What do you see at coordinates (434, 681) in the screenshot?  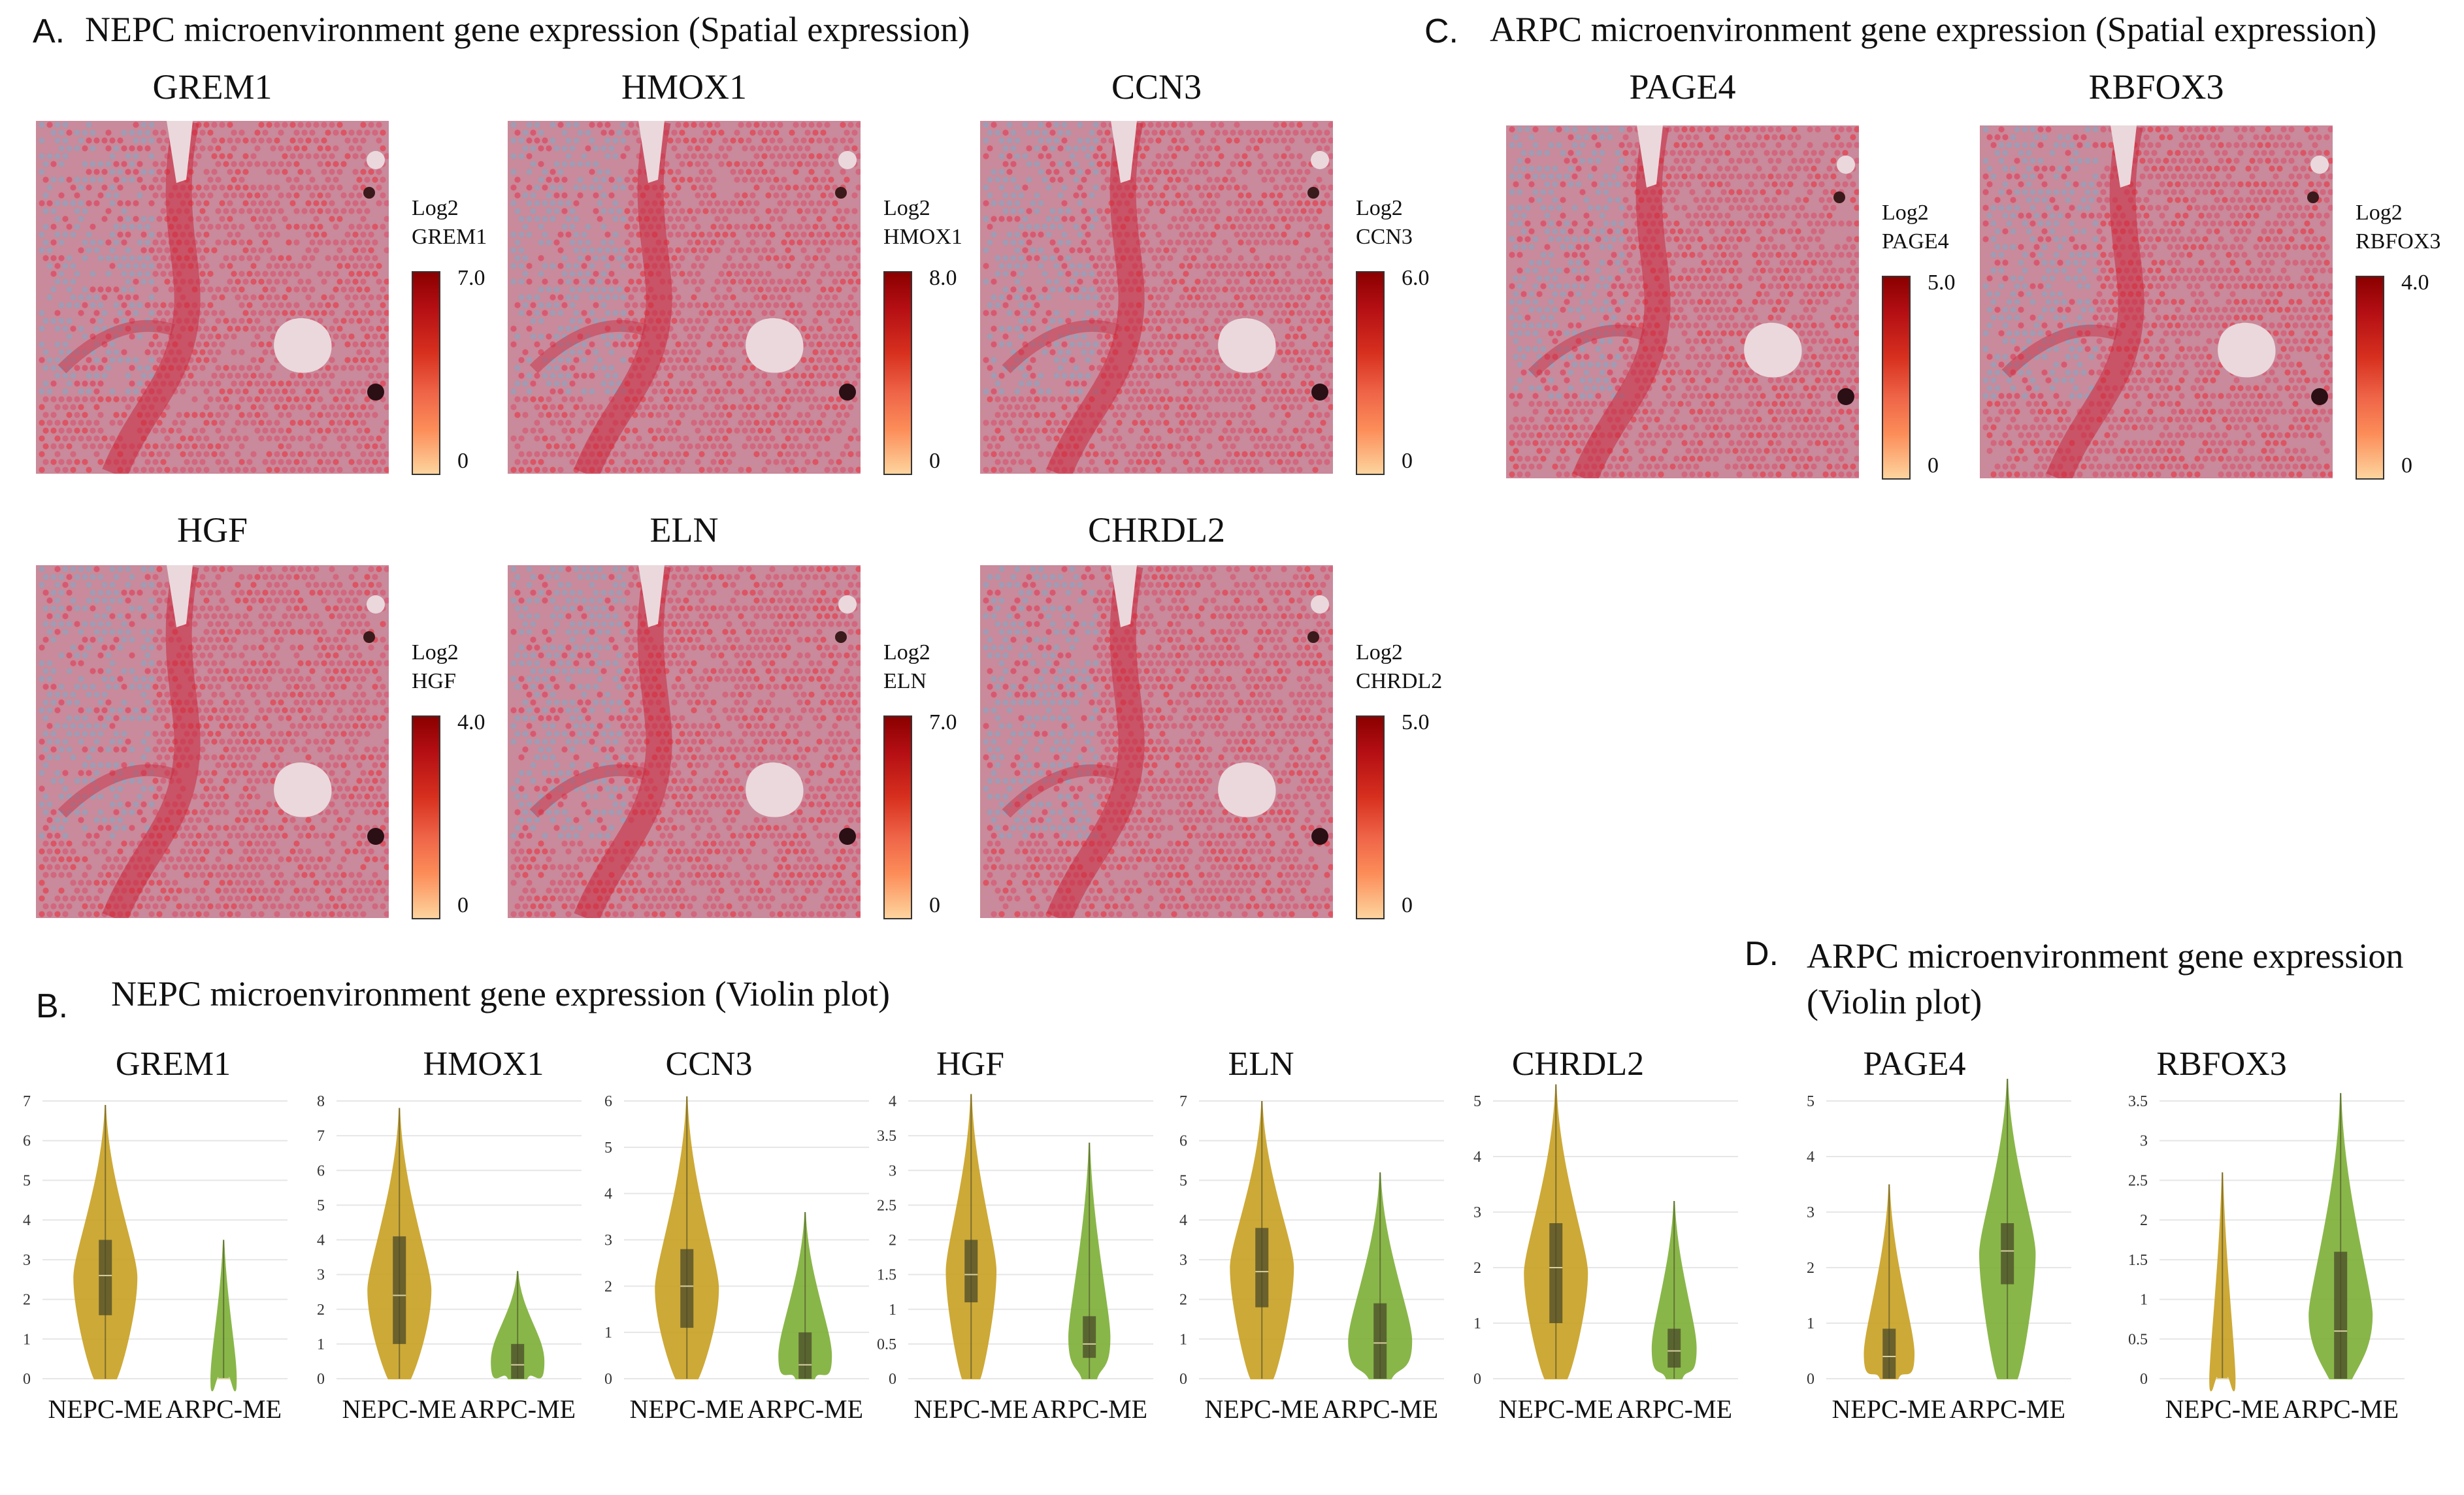 I see `colorbar-gene-label: HGF` at bounding box center [434, 681].